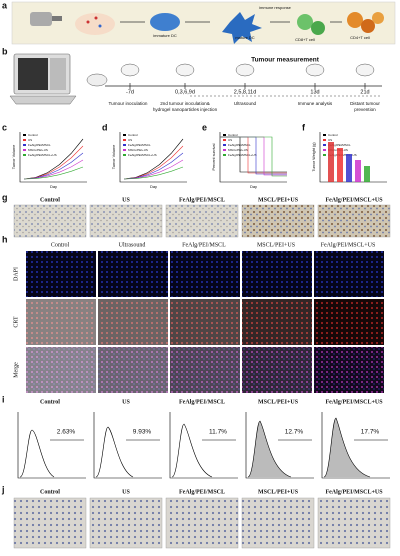 The image size is (400, 556). I want to click on panel-letter: d, so click(105, 127).